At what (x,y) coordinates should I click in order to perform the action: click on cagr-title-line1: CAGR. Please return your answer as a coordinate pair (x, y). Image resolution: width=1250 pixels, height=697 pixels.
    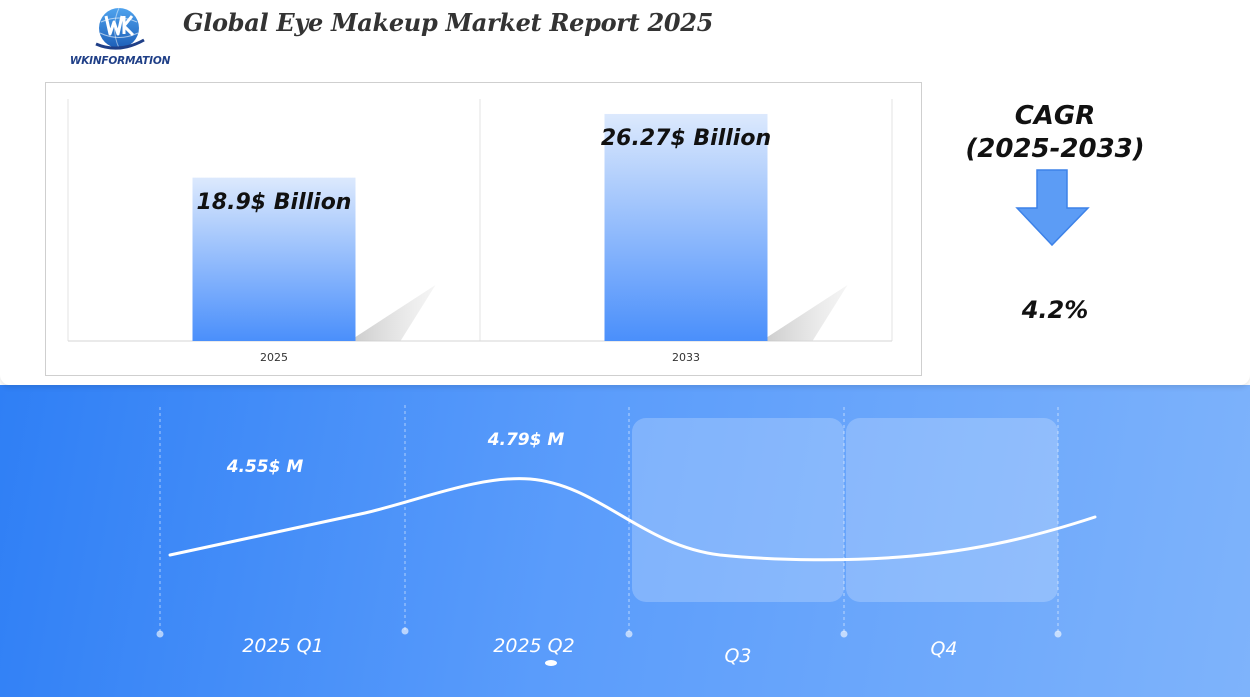
    Looking at the image, I should click on (1055, 116).